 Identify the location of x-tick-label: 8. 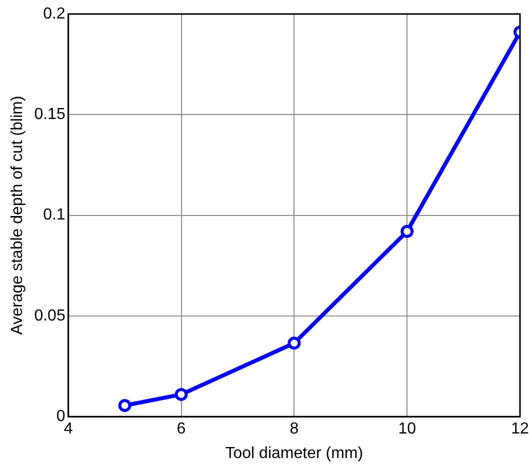
(294, 429).